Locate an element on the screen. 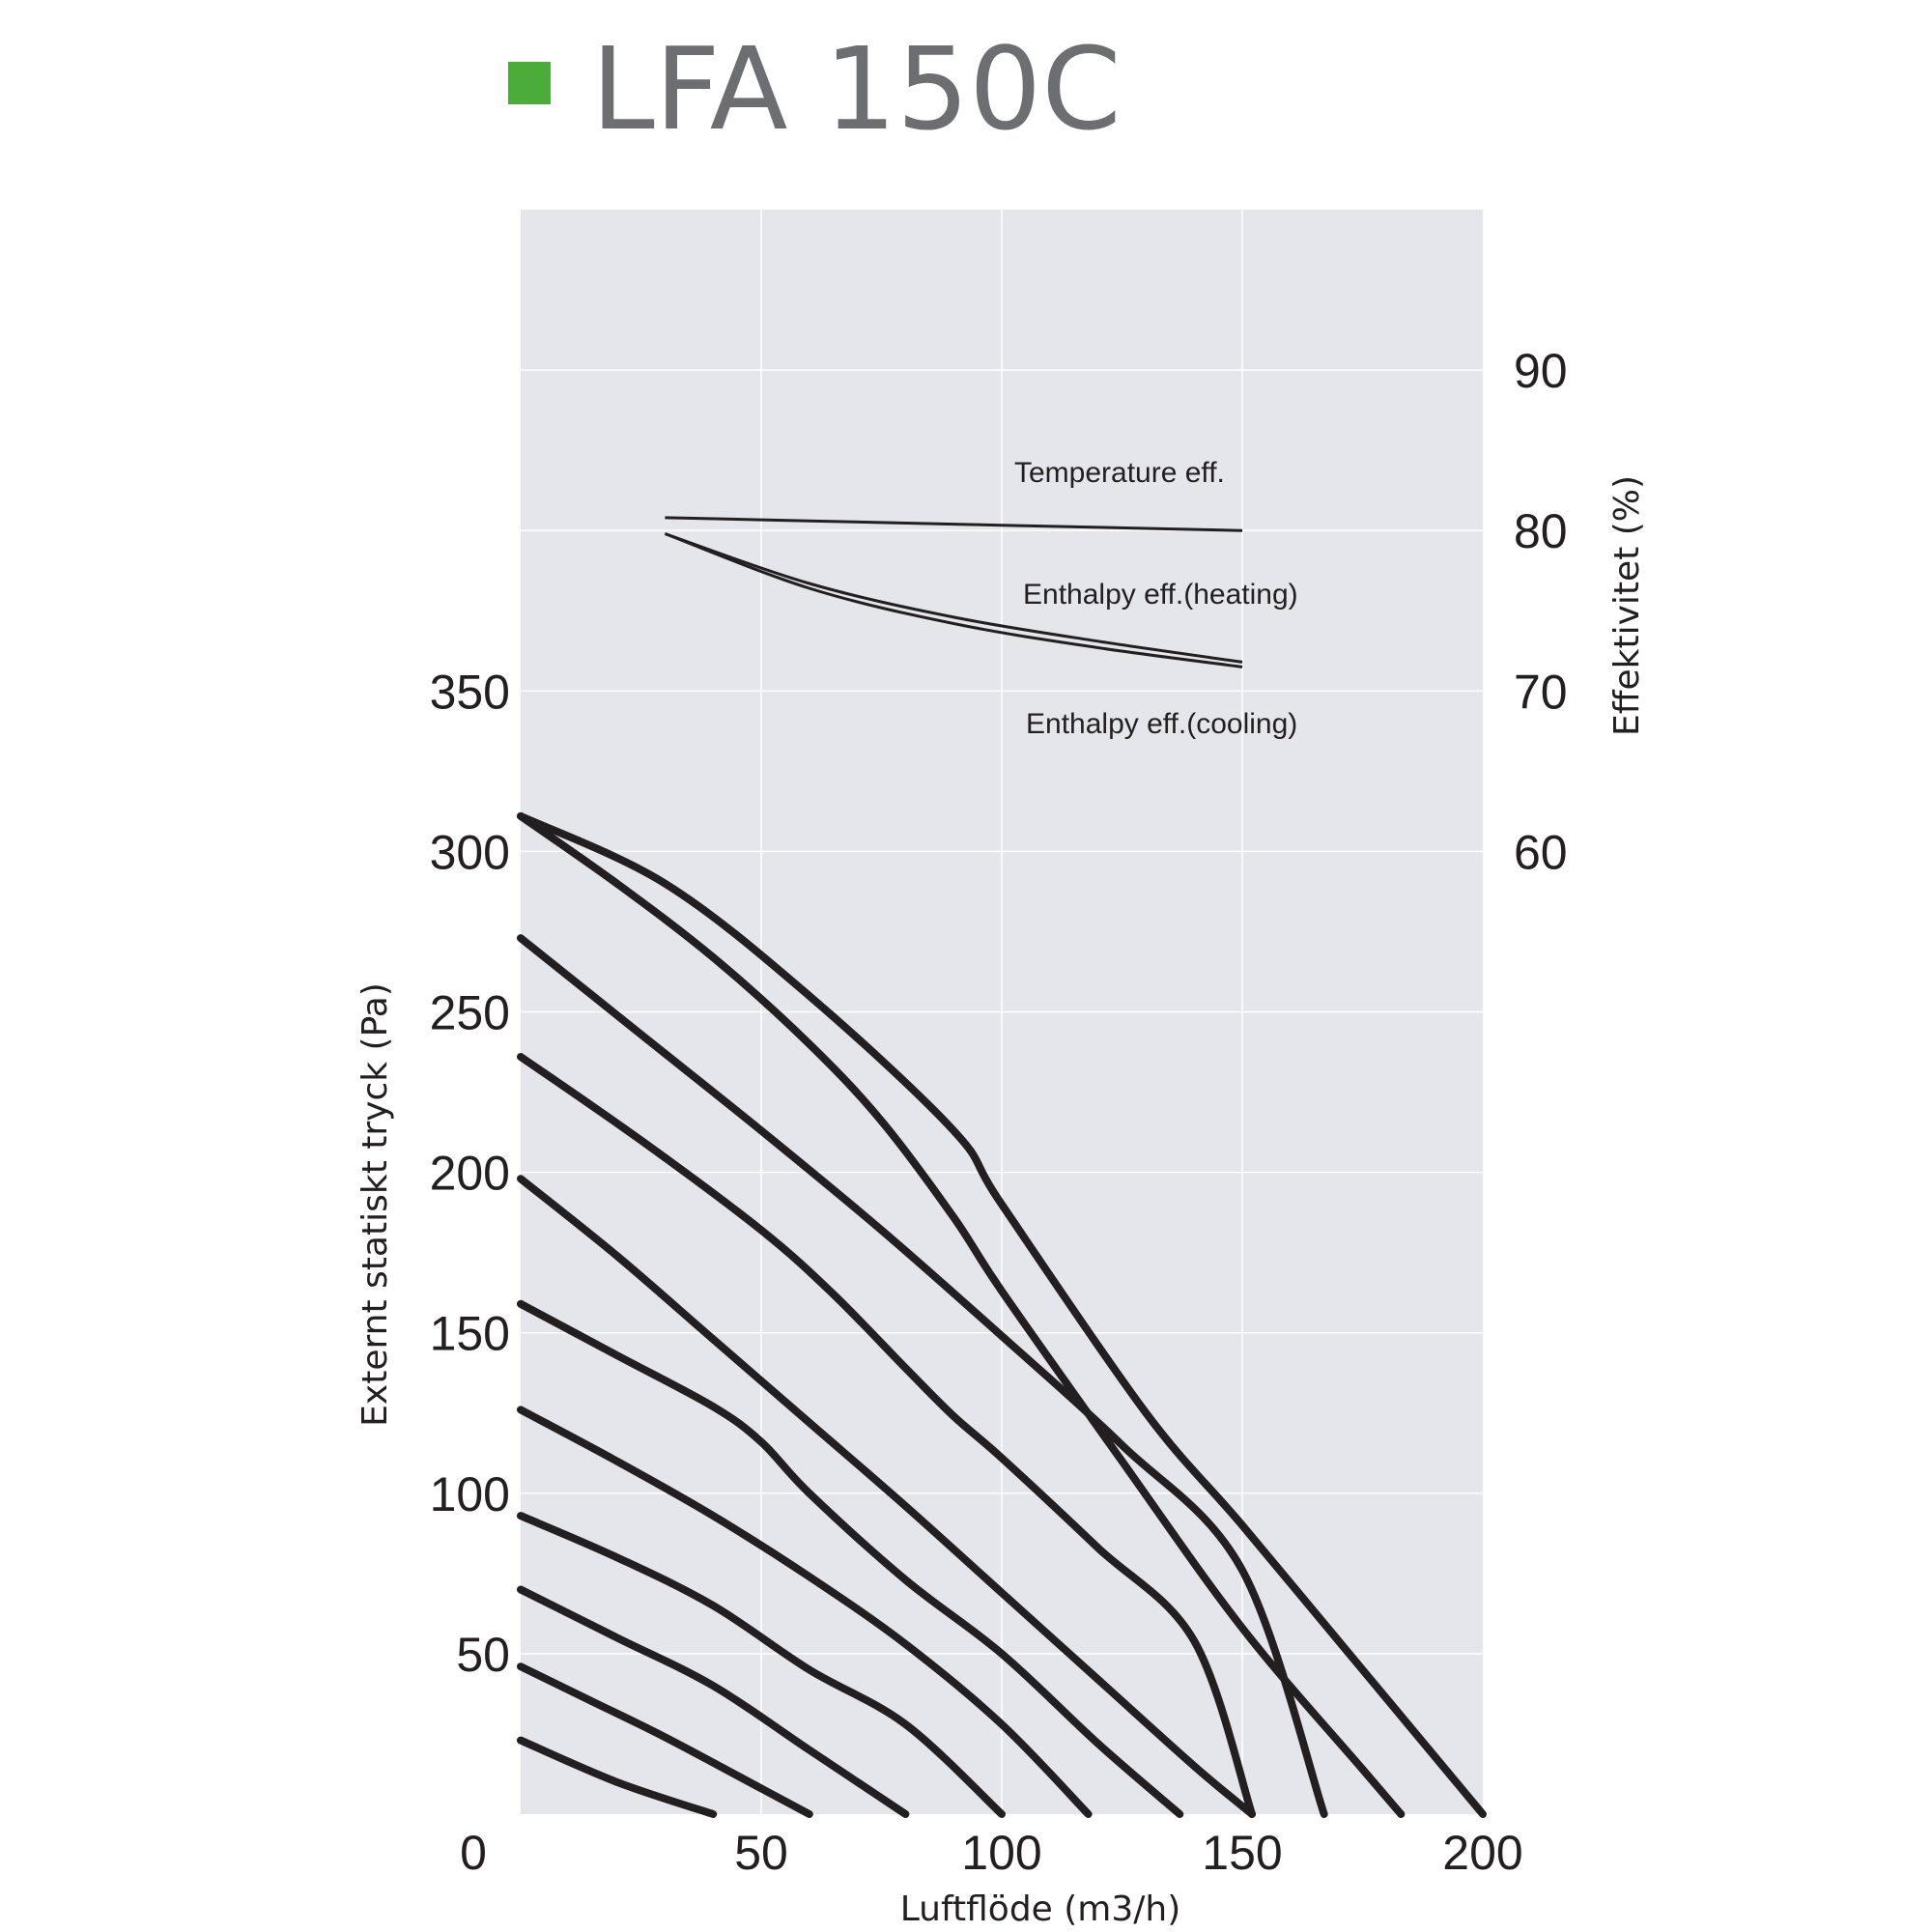 This screenshot has height=1932, width=1932. enthalpy-eff-heating-curve is located at coordinates (953, 598).